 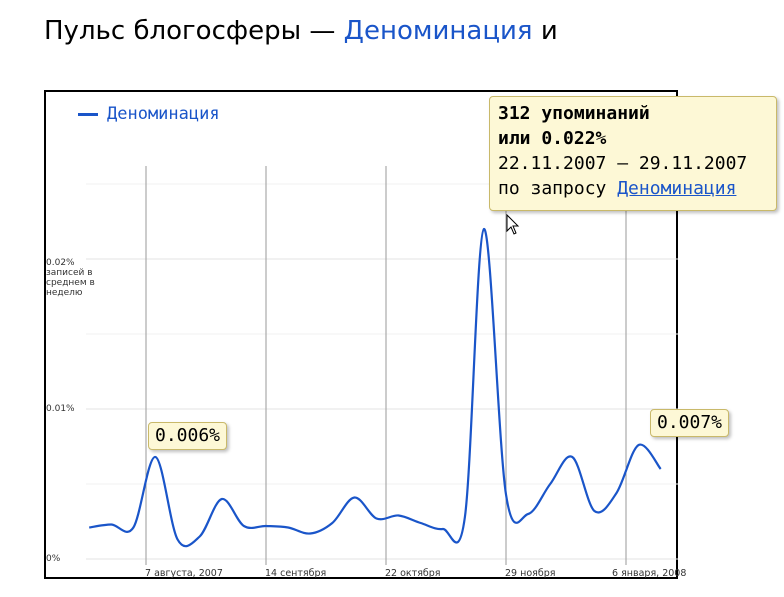 I want to click on y-axis-label: записей в среднем в неделю, so click(x=70, y=283).